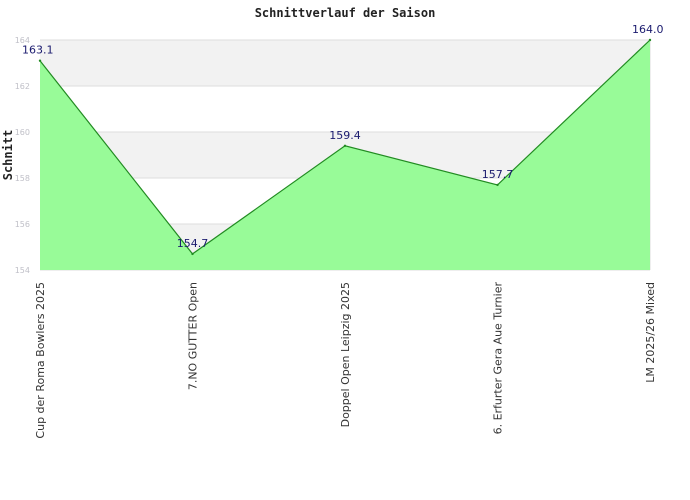 The width and height of the screenshot is (690, 500). Describe the element at coordinates (498, 358) in the screenshot. I see `x-tick-label: 6. Erfurter Gera Aue Turnier` at that location.